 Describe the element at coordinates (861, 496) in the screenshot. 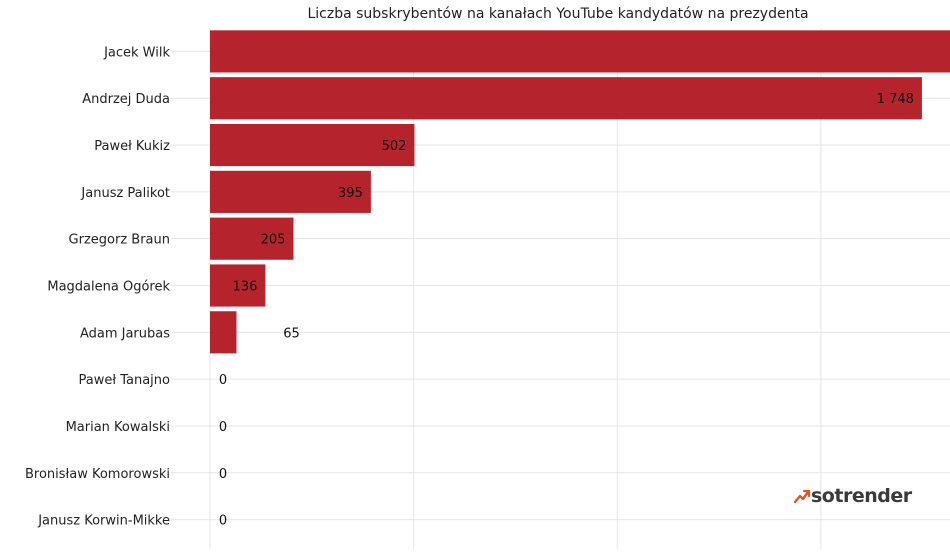

I see `sotrender-logo-text: sotrender` at that location.